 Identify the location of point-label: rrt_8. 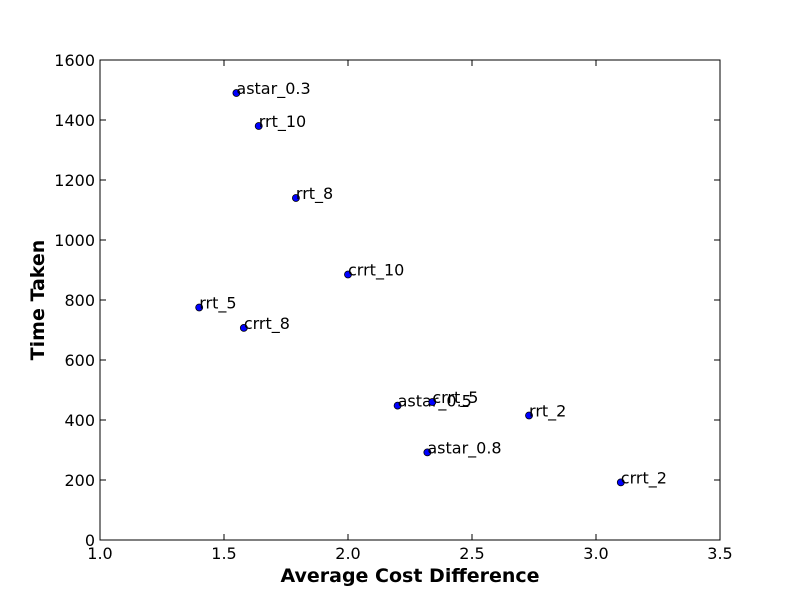
(314, 194).